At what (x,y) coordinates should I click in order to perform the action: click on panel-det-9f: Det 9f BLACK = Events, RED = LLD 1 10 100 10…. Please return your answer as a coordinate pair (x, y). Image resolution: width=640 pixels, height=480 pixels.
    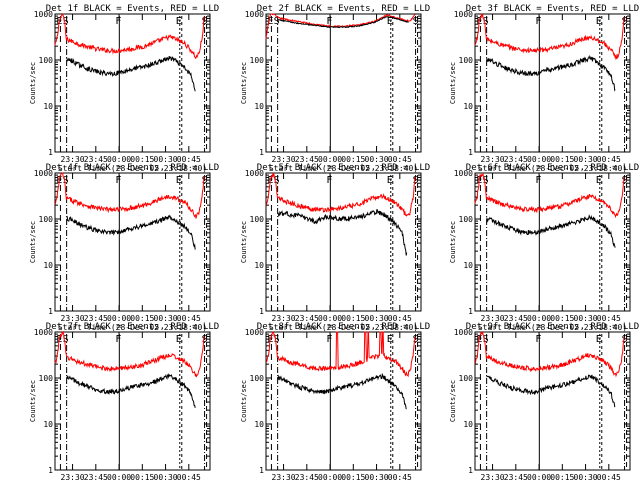
    Looking at the image, I should click on (544, 401).